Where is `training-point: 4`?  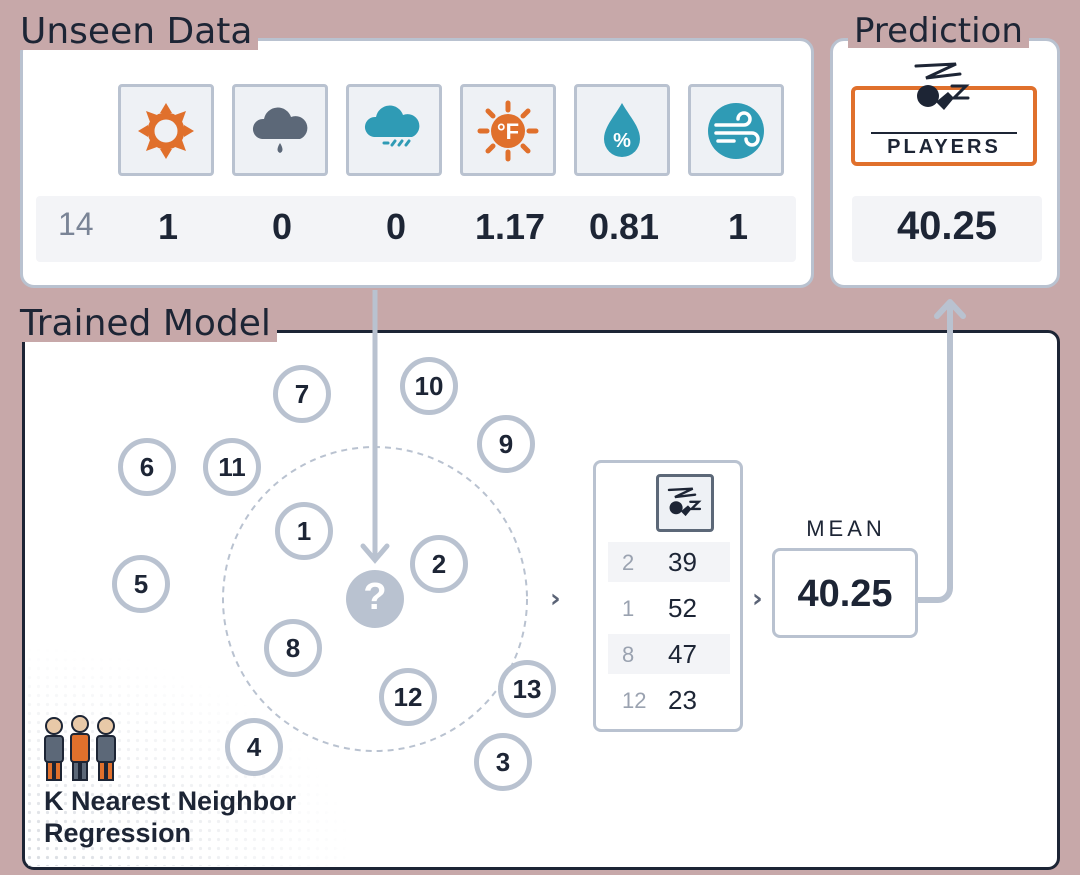 training-point: 4 is located at coordinates (254, 747).